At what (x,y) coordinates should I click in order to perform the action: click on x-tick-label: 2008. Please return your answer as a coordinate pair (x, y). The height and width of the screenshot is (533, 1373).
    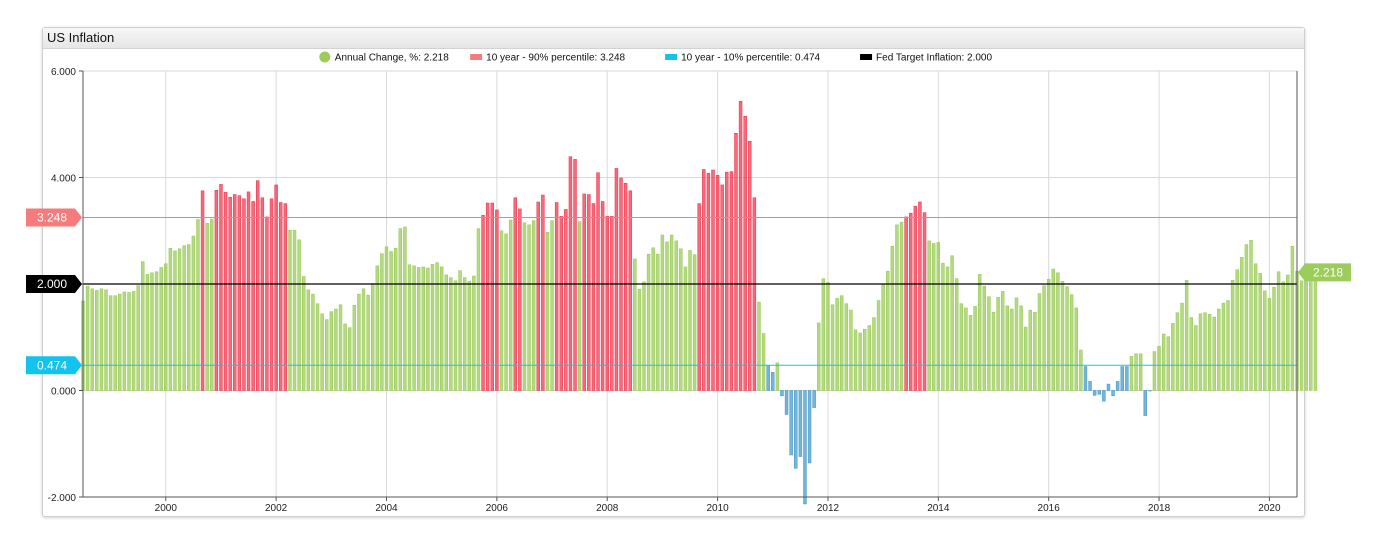
    Looking at the image, I should click on (607, 508).